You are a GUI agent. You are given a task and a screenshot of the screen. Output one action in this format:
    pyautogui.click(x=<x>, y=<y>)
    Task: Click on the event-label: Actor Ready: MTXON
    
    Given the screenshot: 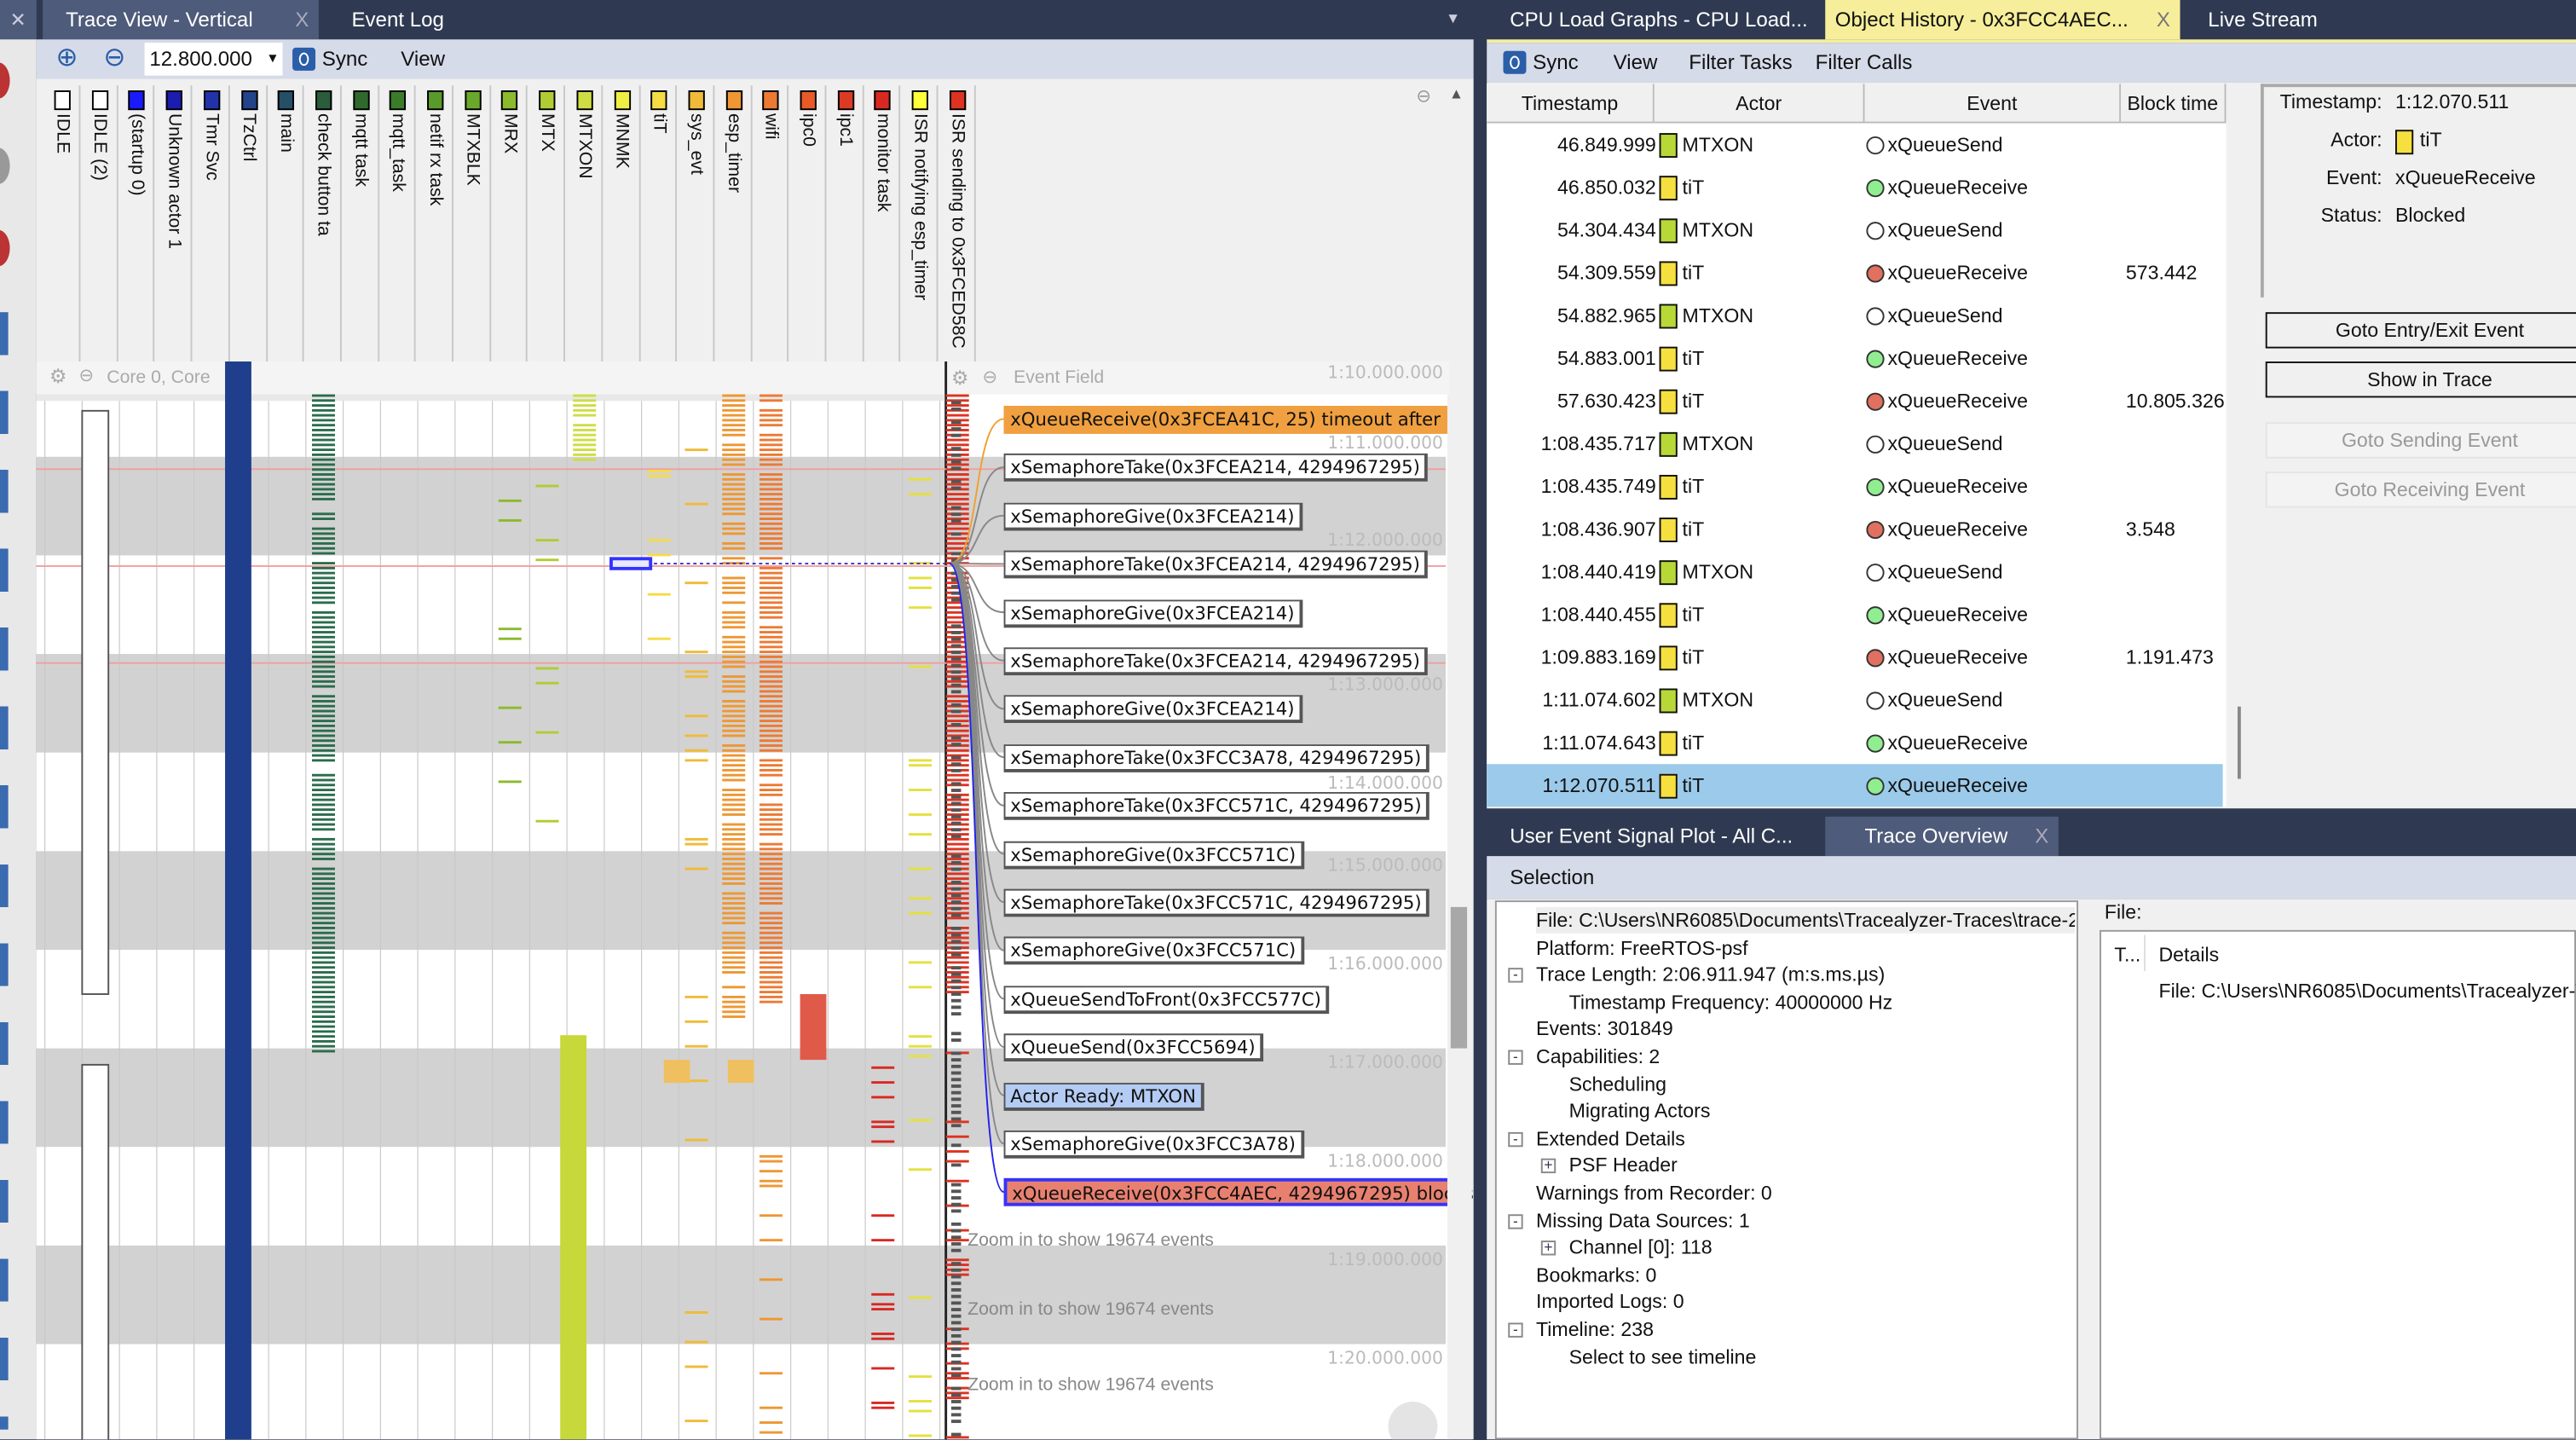 What is the action you would take?
    pyautogui.click(x=1103, y=1096)
    